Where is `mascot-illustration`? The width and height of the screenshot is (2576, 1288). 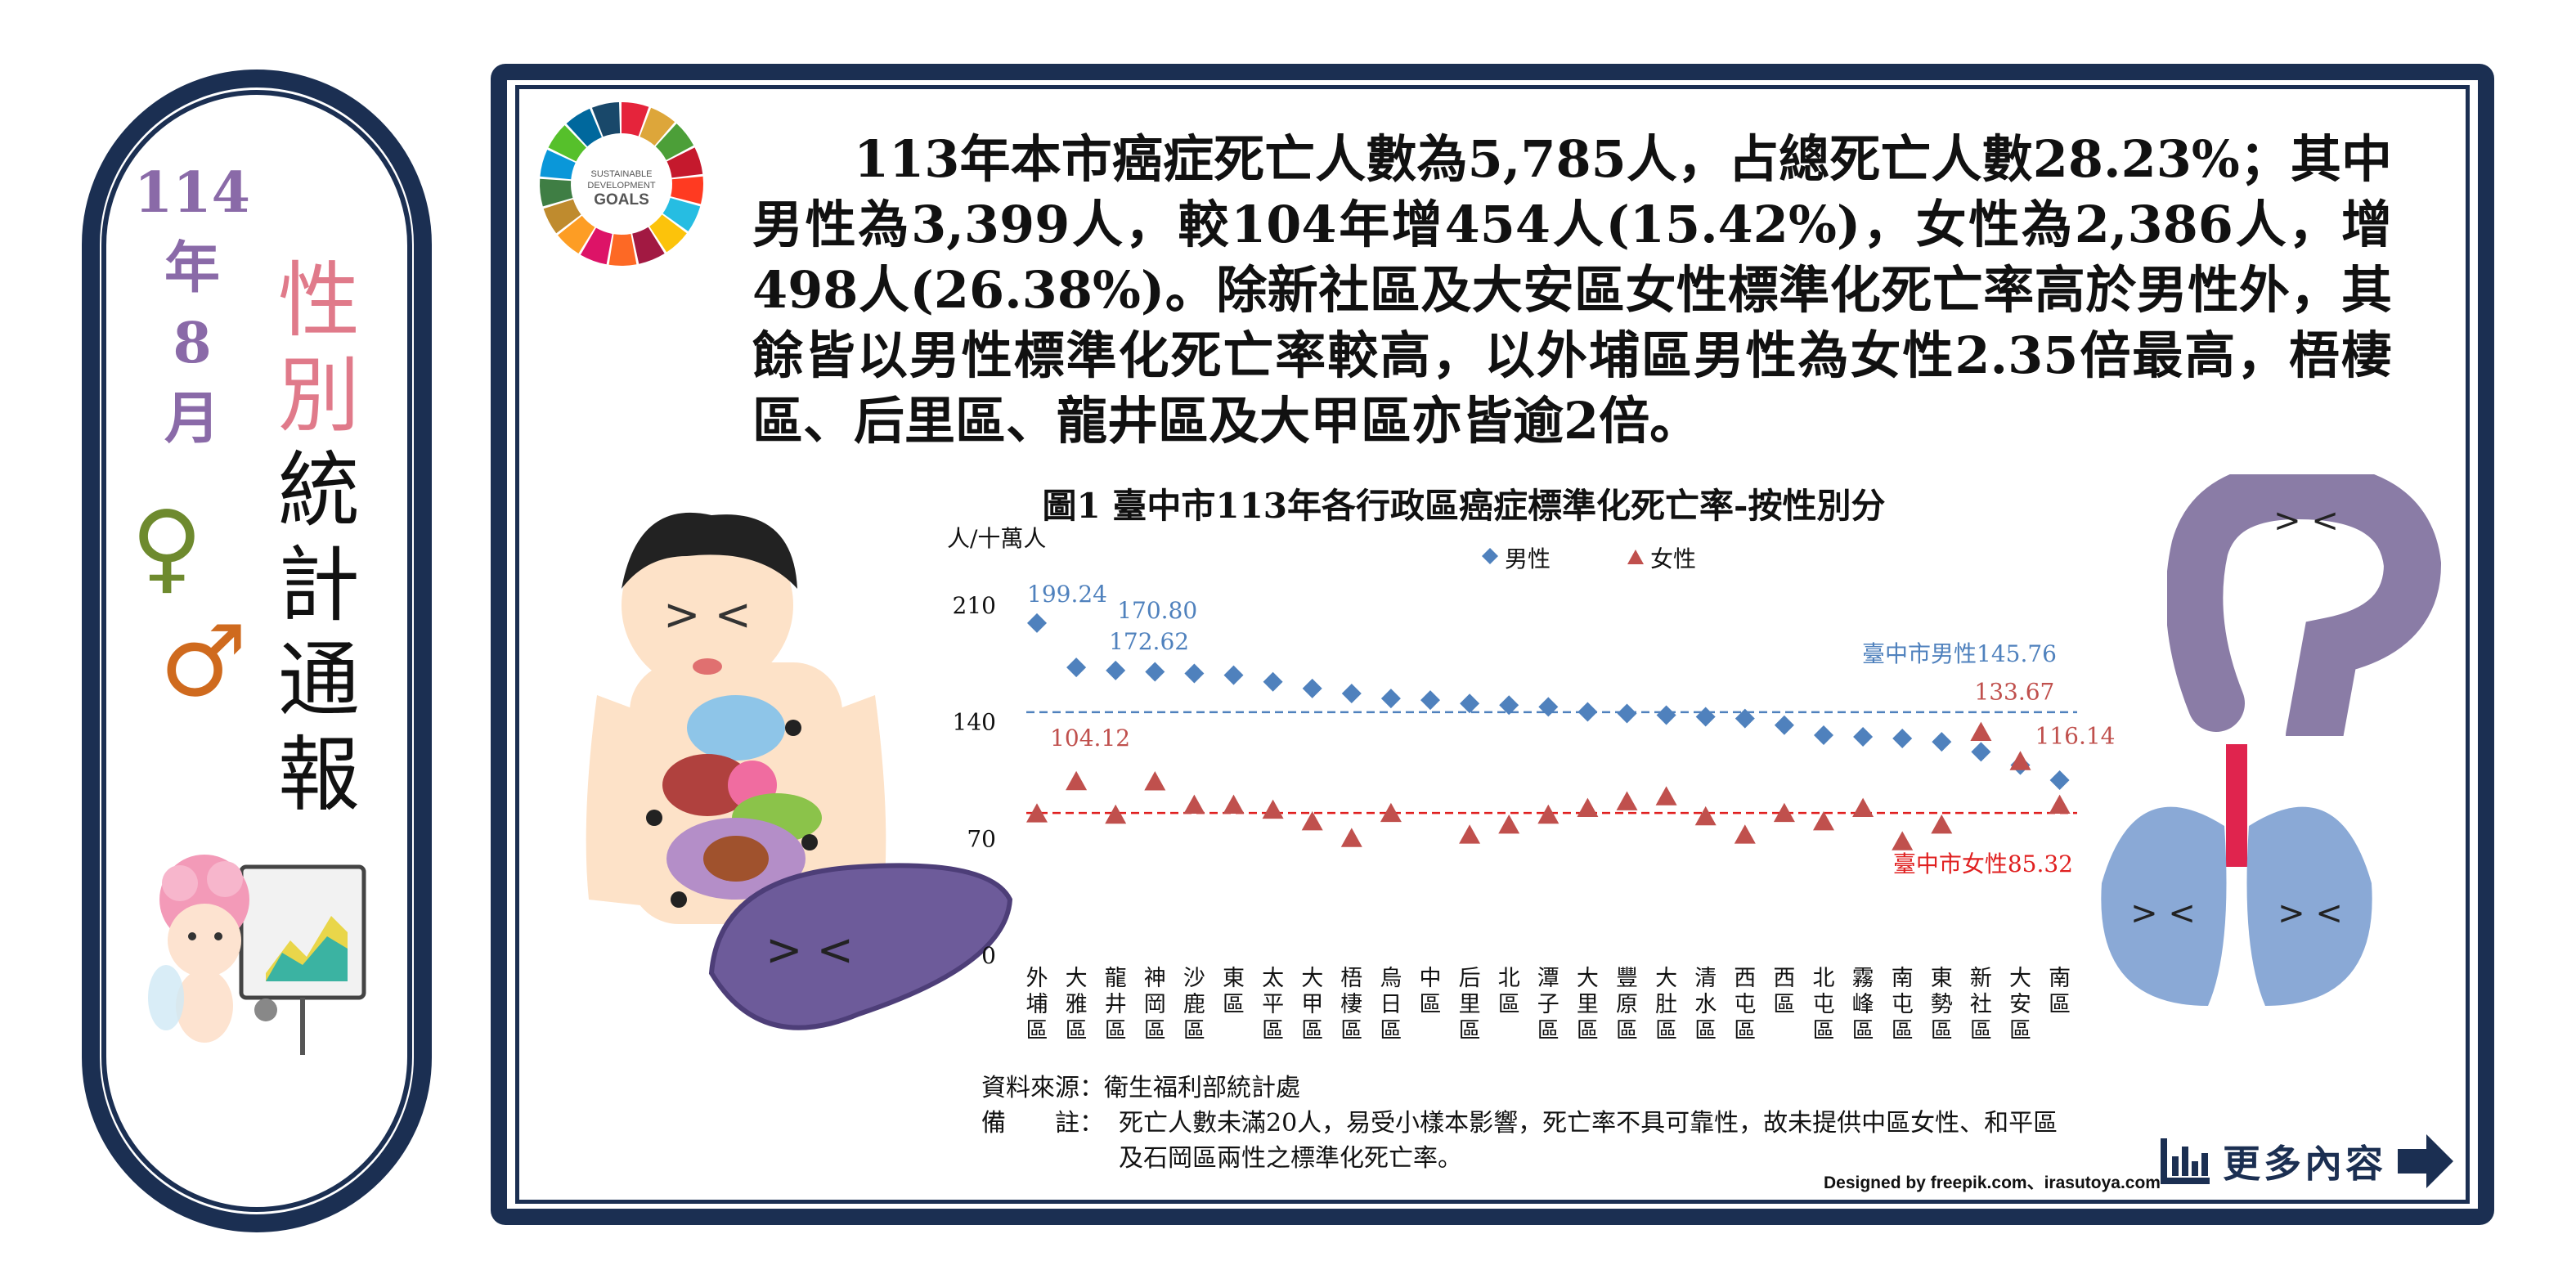
mascot-illustration is located at coordinates (257, 955).